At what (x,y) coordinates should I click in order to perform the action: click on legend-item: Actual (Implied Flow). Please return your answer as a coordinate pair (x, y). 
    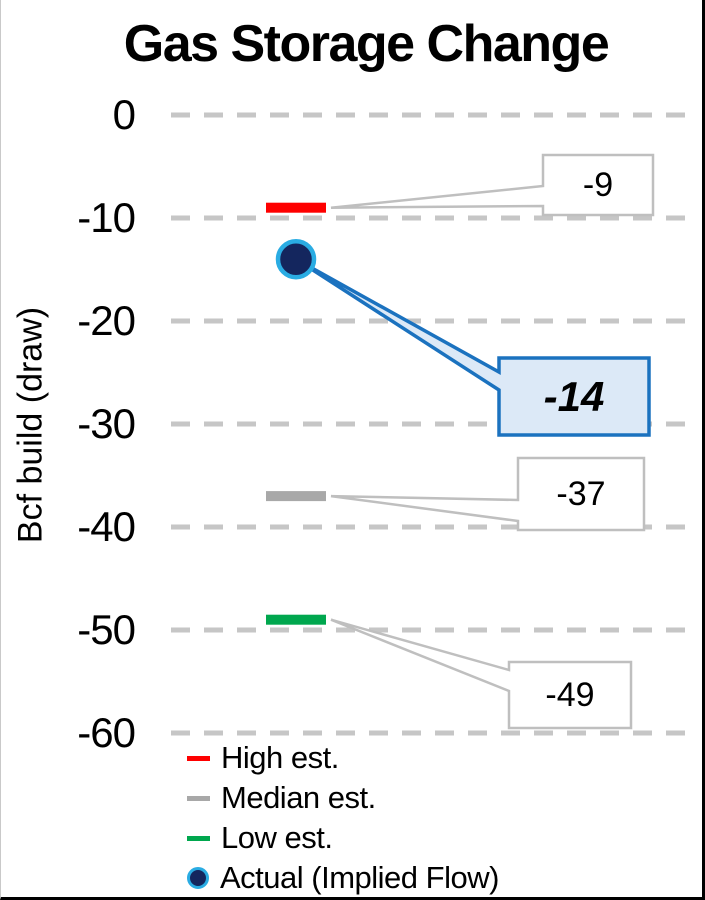
    Looking at the image, I should click on (343, 877).